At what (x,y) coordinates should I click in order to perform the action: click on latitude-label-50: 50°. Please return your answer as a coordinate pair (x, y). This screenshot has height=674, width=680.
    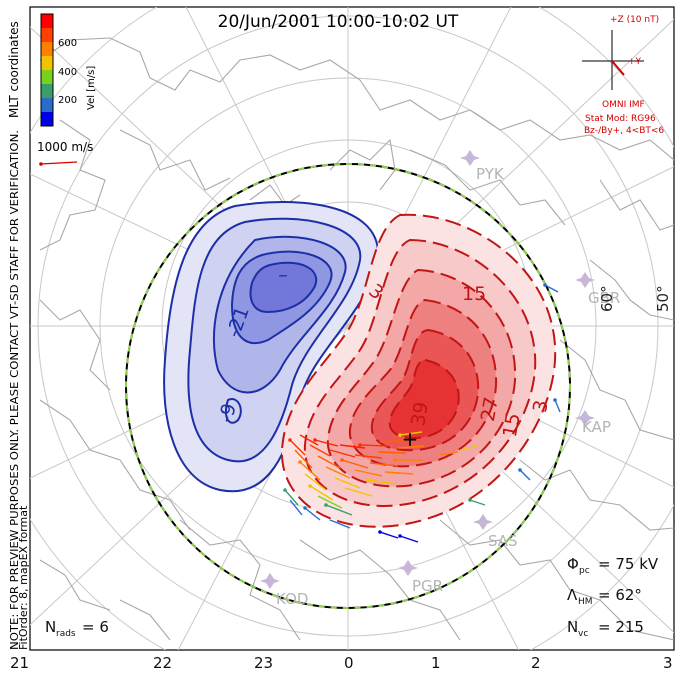
    Looking at the image, I should click on (663, 298).